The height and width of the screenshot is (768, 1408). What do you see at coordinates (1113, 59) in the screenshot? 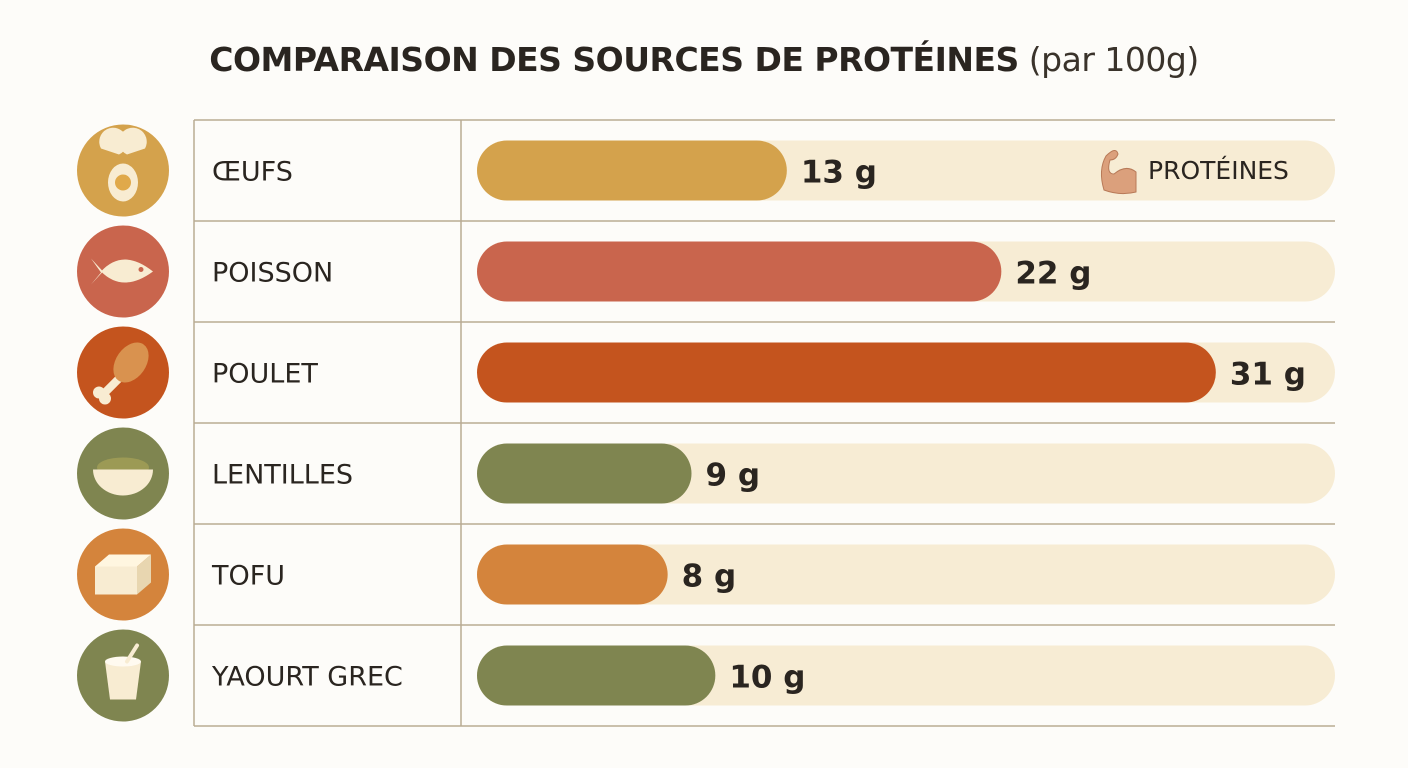
I see `title-subtitle: (par 100g)` at bounding box center [1113, 59].